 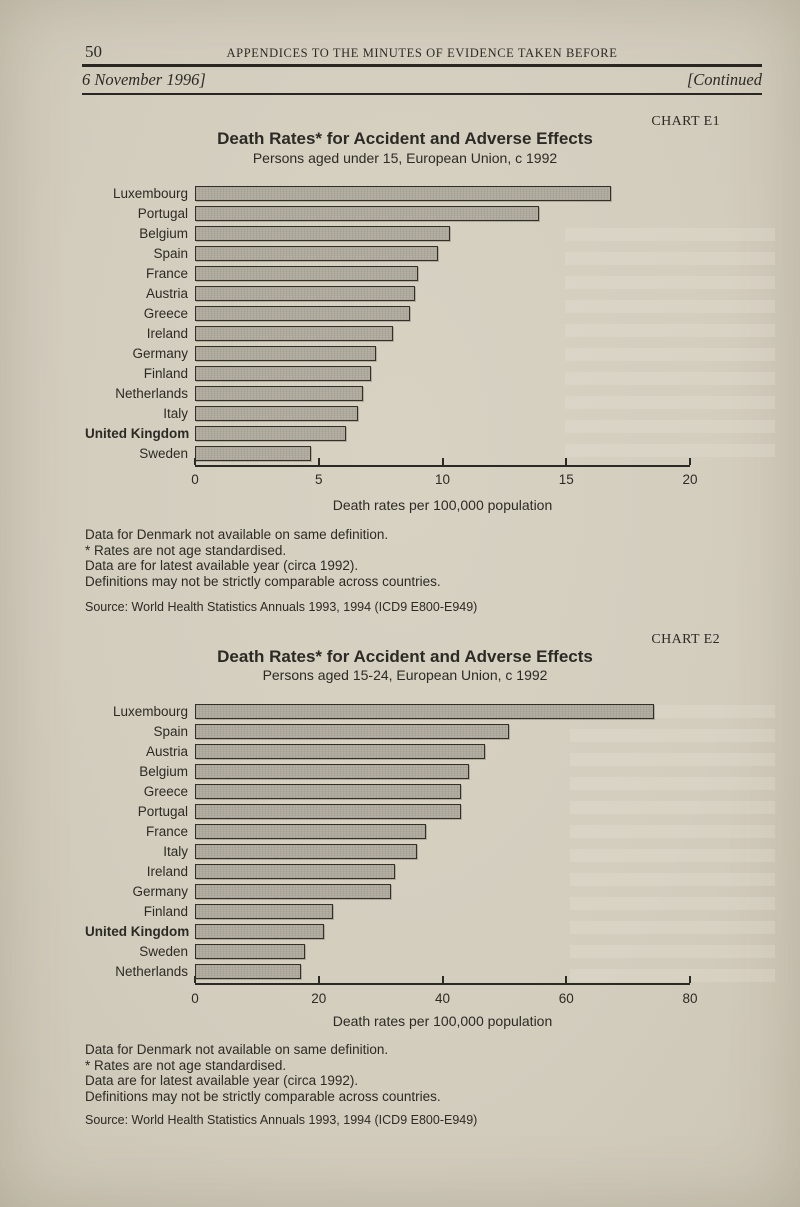 I want to click on chart-e2-x-axis, so click(x=442, y=979).